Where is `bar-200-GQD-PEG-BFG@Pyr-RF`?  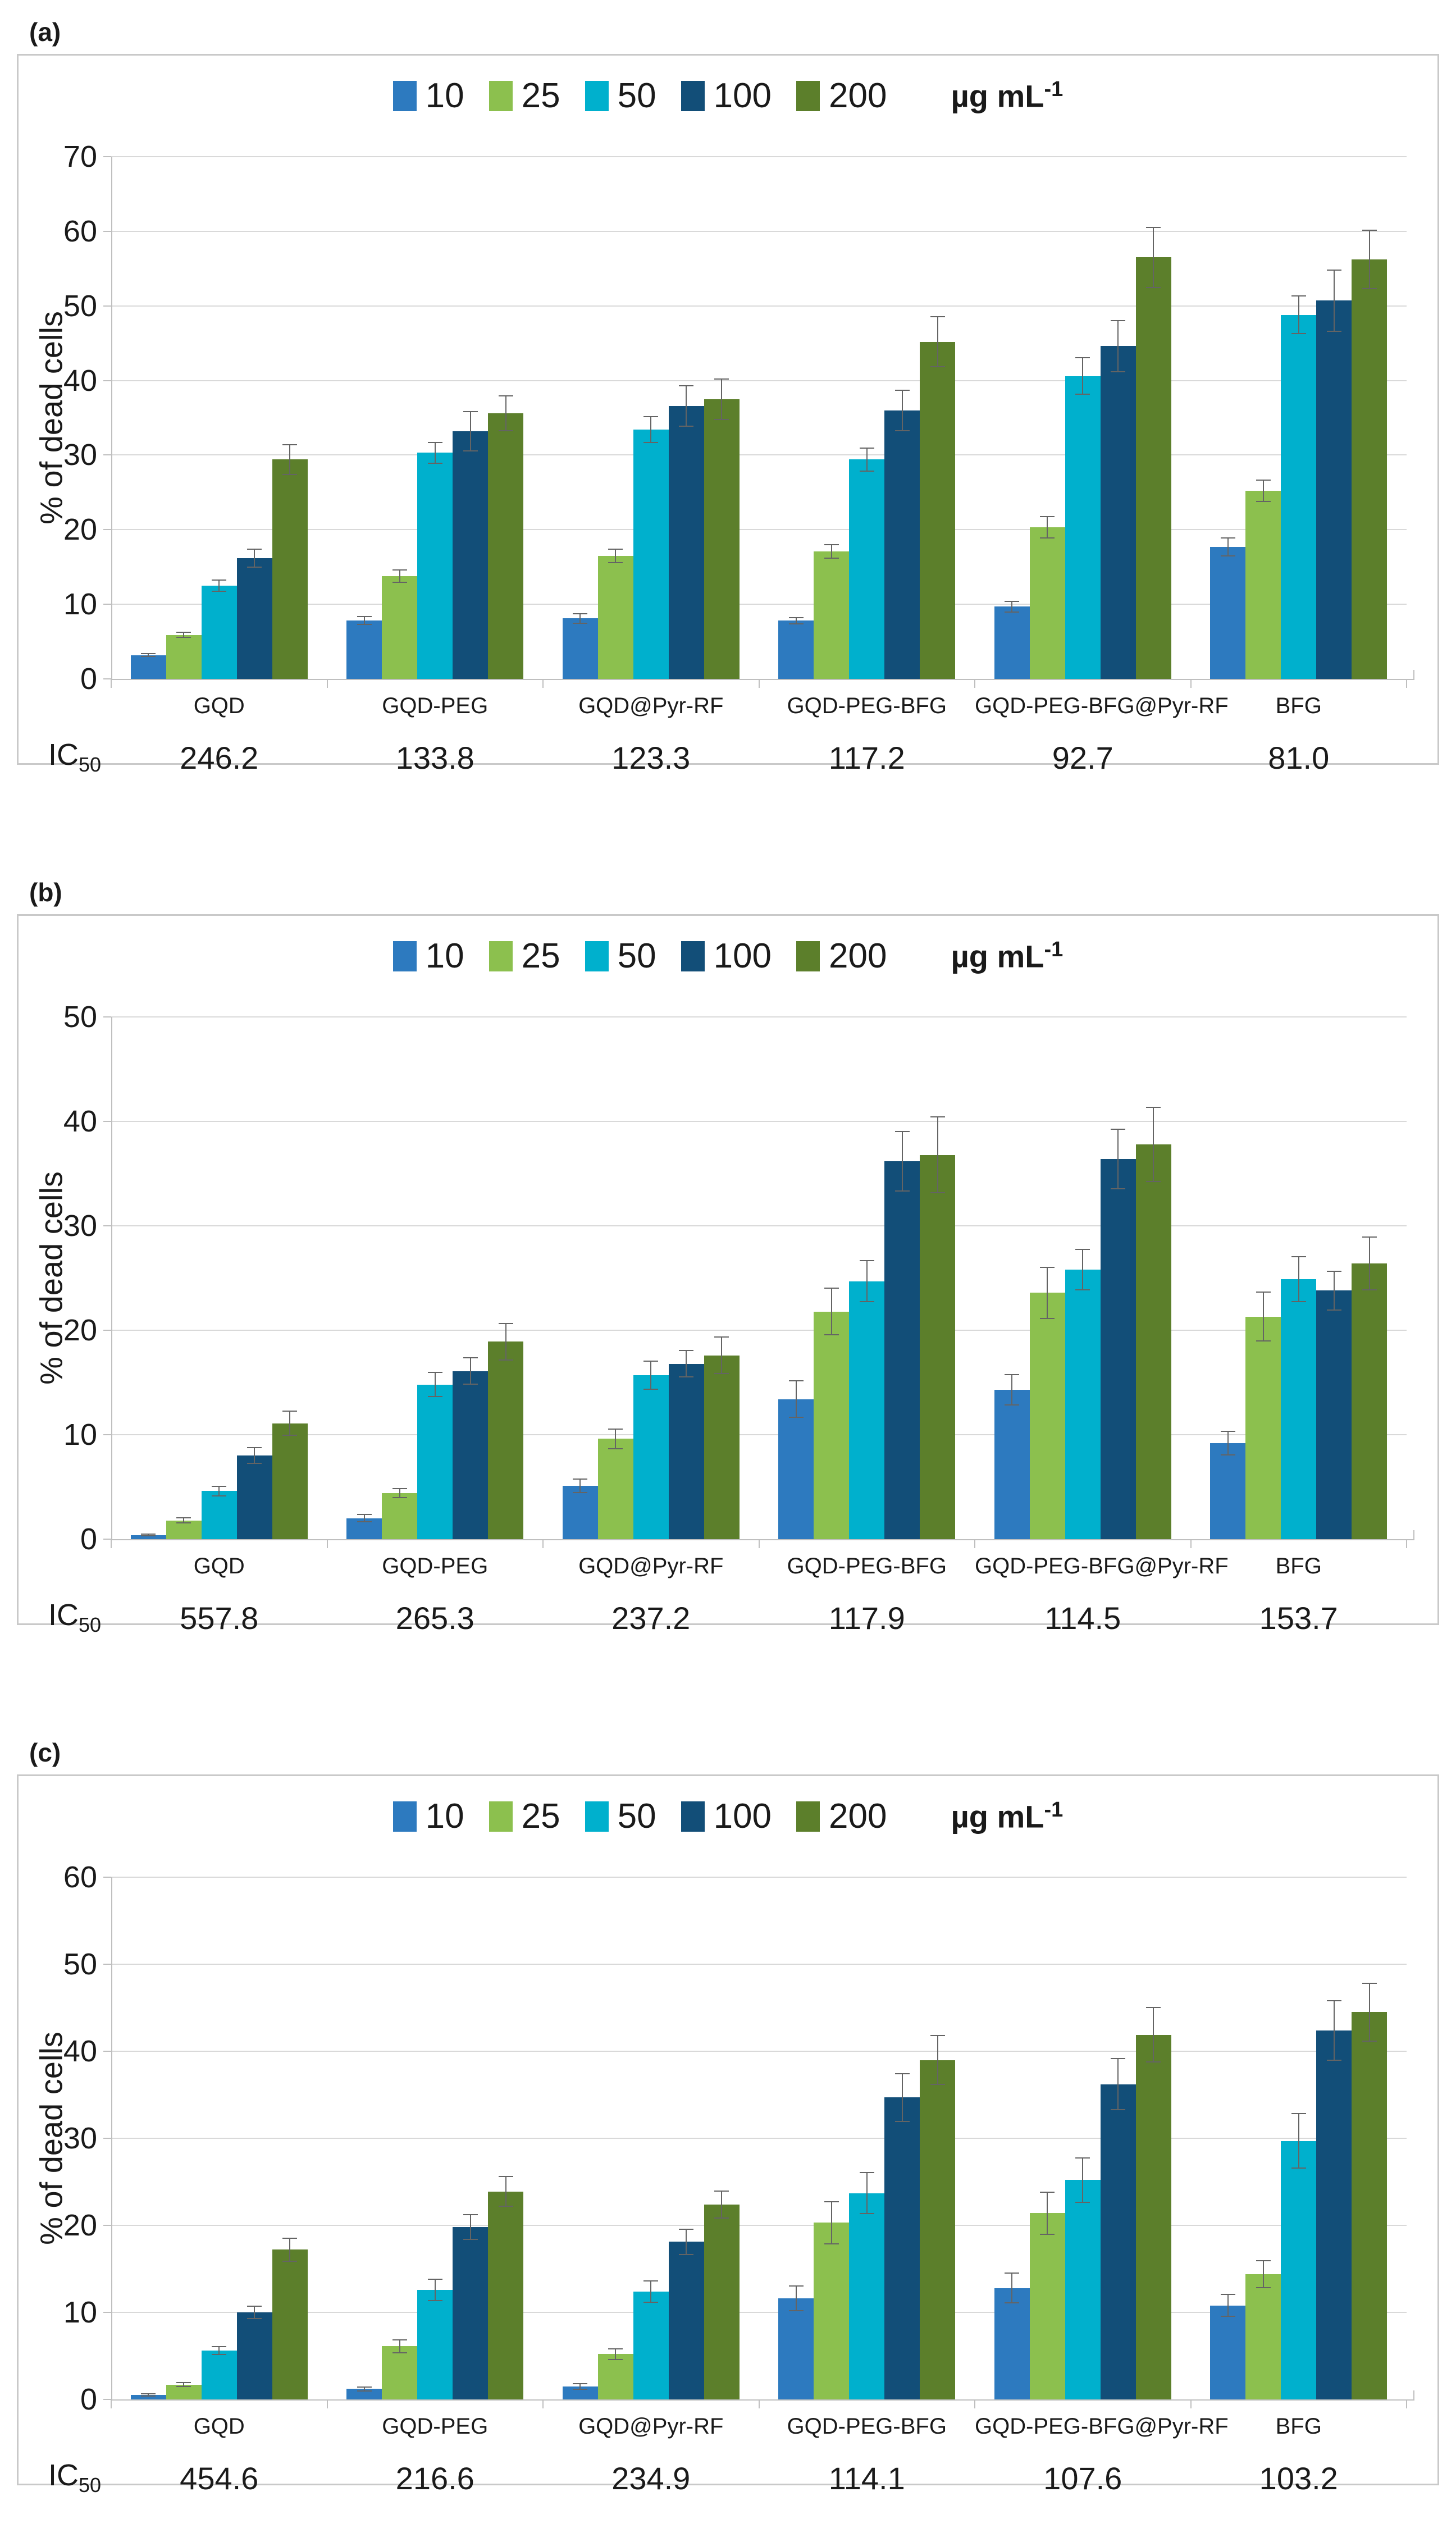 bar-200-GQD-PEG-BFG@Pyr-RF is located at coordinates (1153, 1341).